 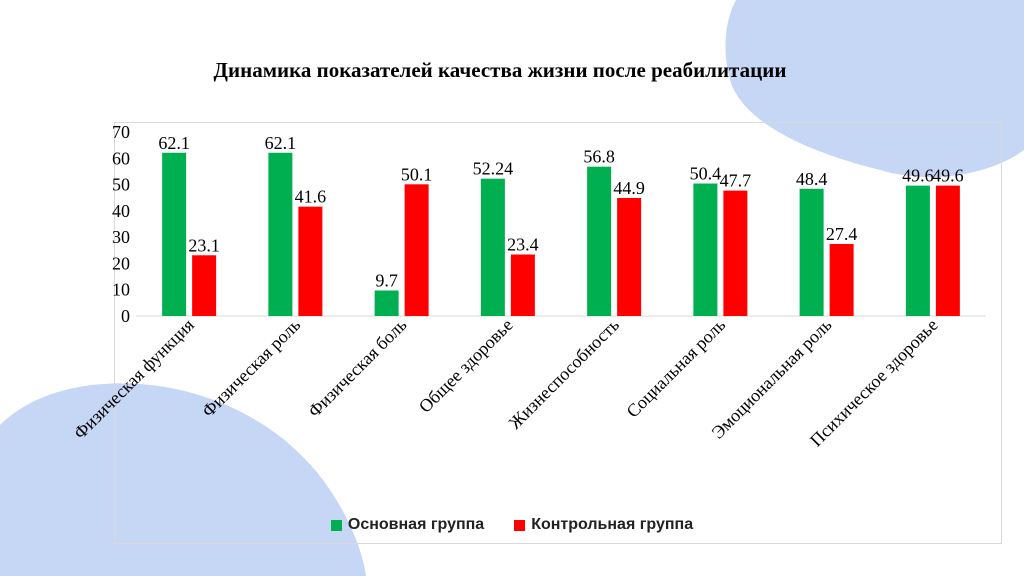 What do you see at coordinates (466, 366) in the screenshot?
I see `x-tick-label-3: Общее здоровье` at bounding box center [466, 366].